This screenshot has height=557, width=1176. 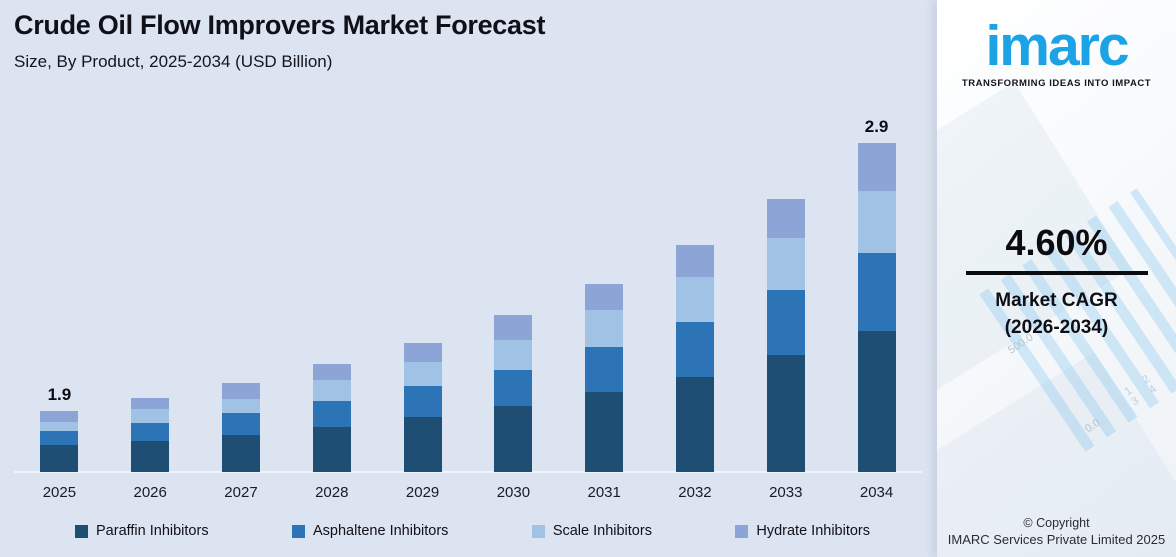 What do you see at coordinates (280, 25) in the screenshot?
I see `page-title: Crude Oil Flow Improvers Market Forecast` at bounding box center [280, 25].